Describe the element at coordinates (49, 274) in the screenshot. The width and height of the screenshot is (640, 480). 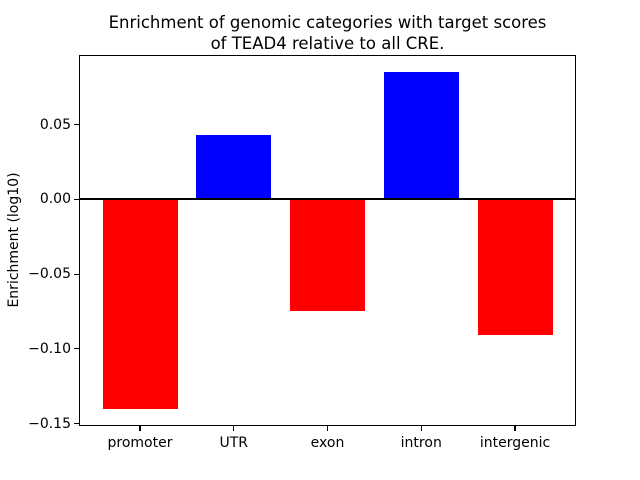
I see `y-tick-label: −0.05` at that location.